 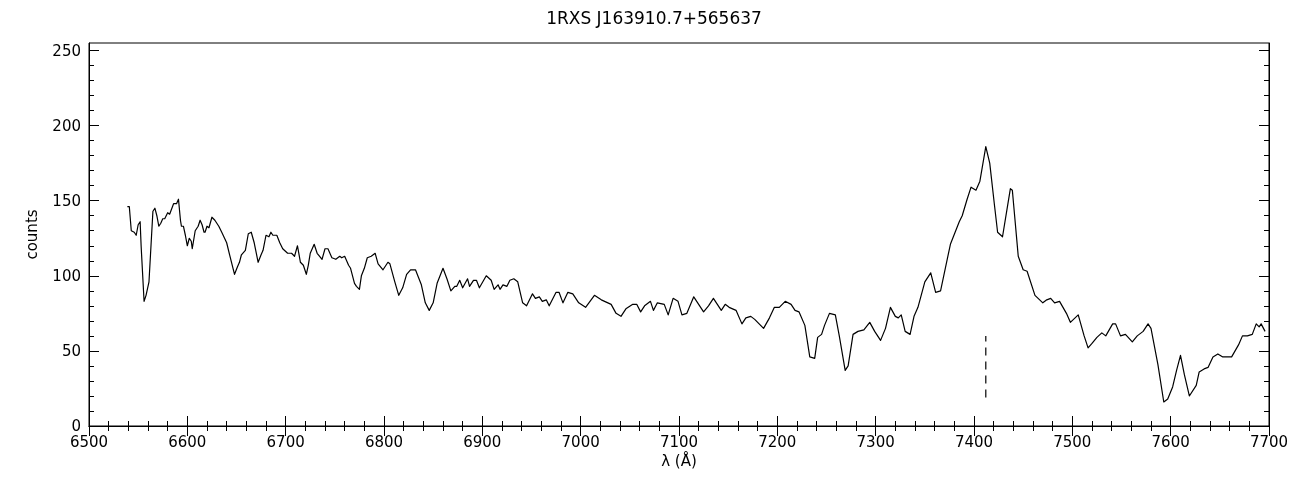 I want to click on chart-title: 1RXS J163910.7+565637, so click(x=654, y=17).